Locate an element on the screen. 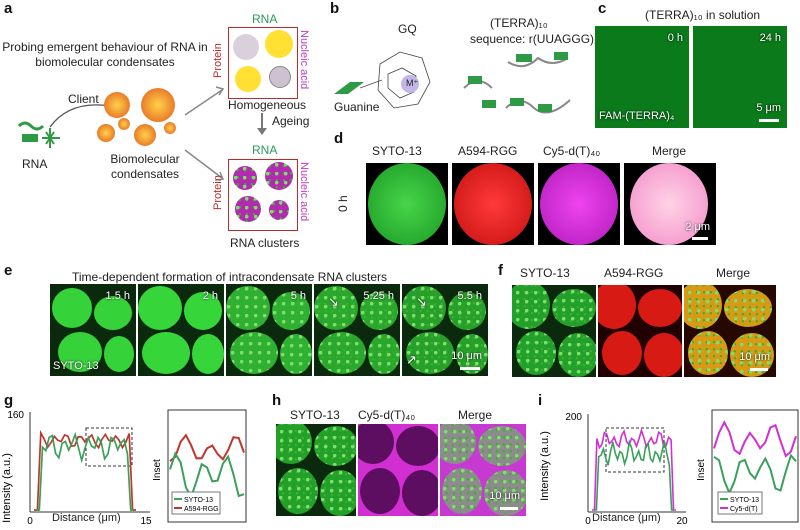 This screenshot has height=530, width=800. h-syto13-image is located at coordinates (316, 470).